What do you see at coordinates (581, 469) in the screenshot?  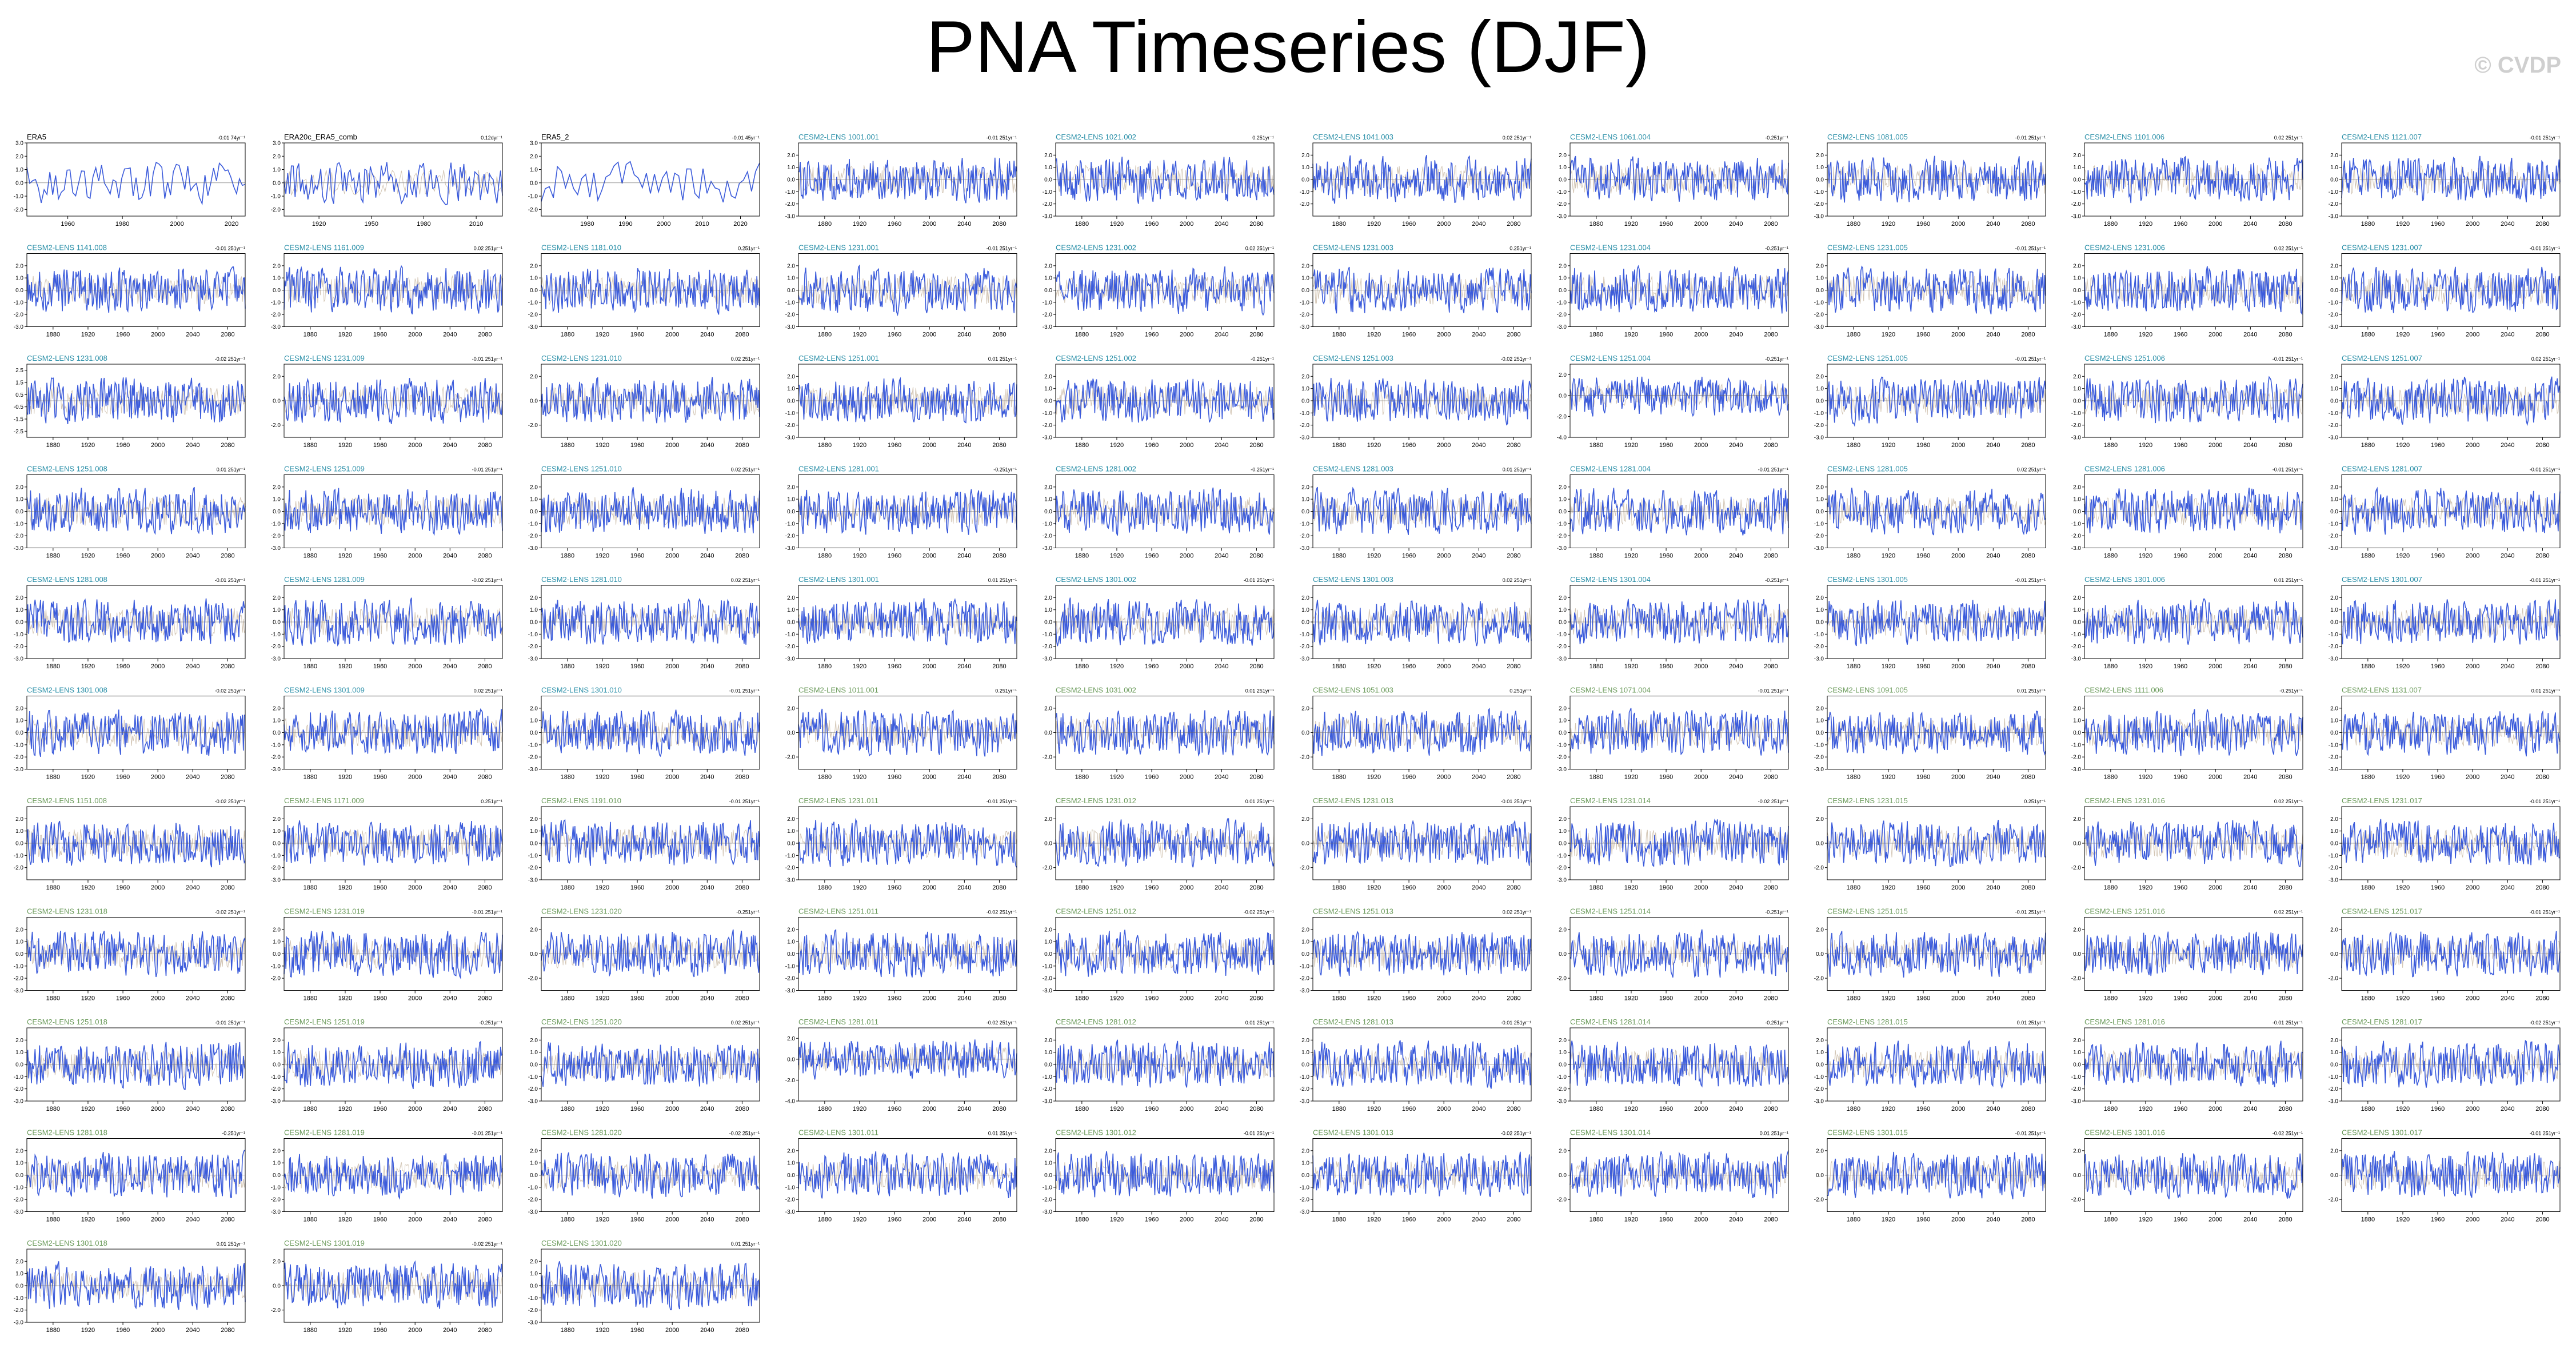 I see `panel-label: CESM2-LENS 1251.010` at bounding box center [581, 469].